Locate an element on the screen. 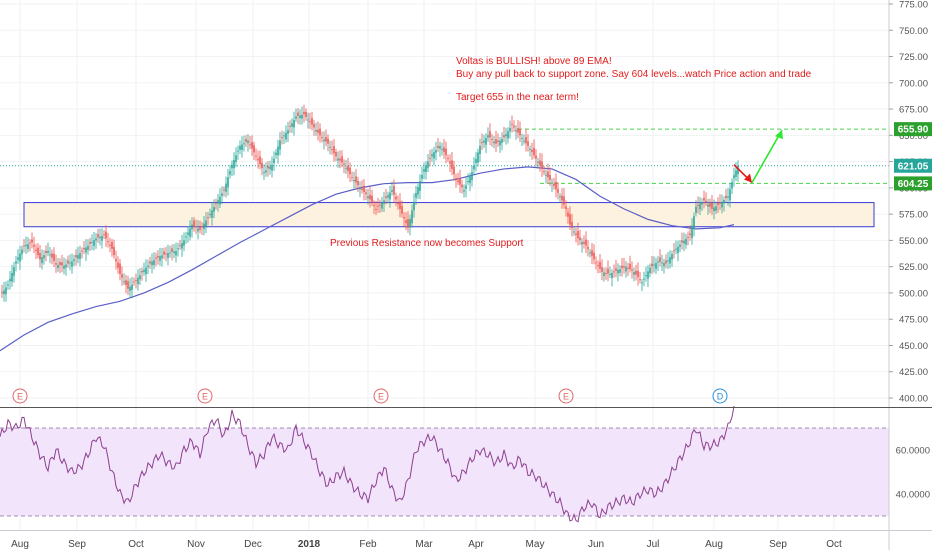  x-tick-label: Sep is located at coordinates (778, 544).